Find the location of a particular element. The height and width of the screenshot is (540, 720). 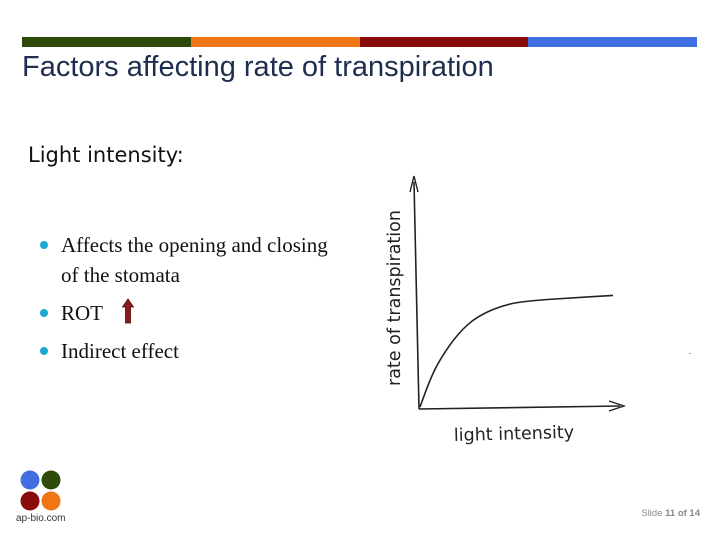

four-petal-logo-icon is located at coordinates (40, 490).